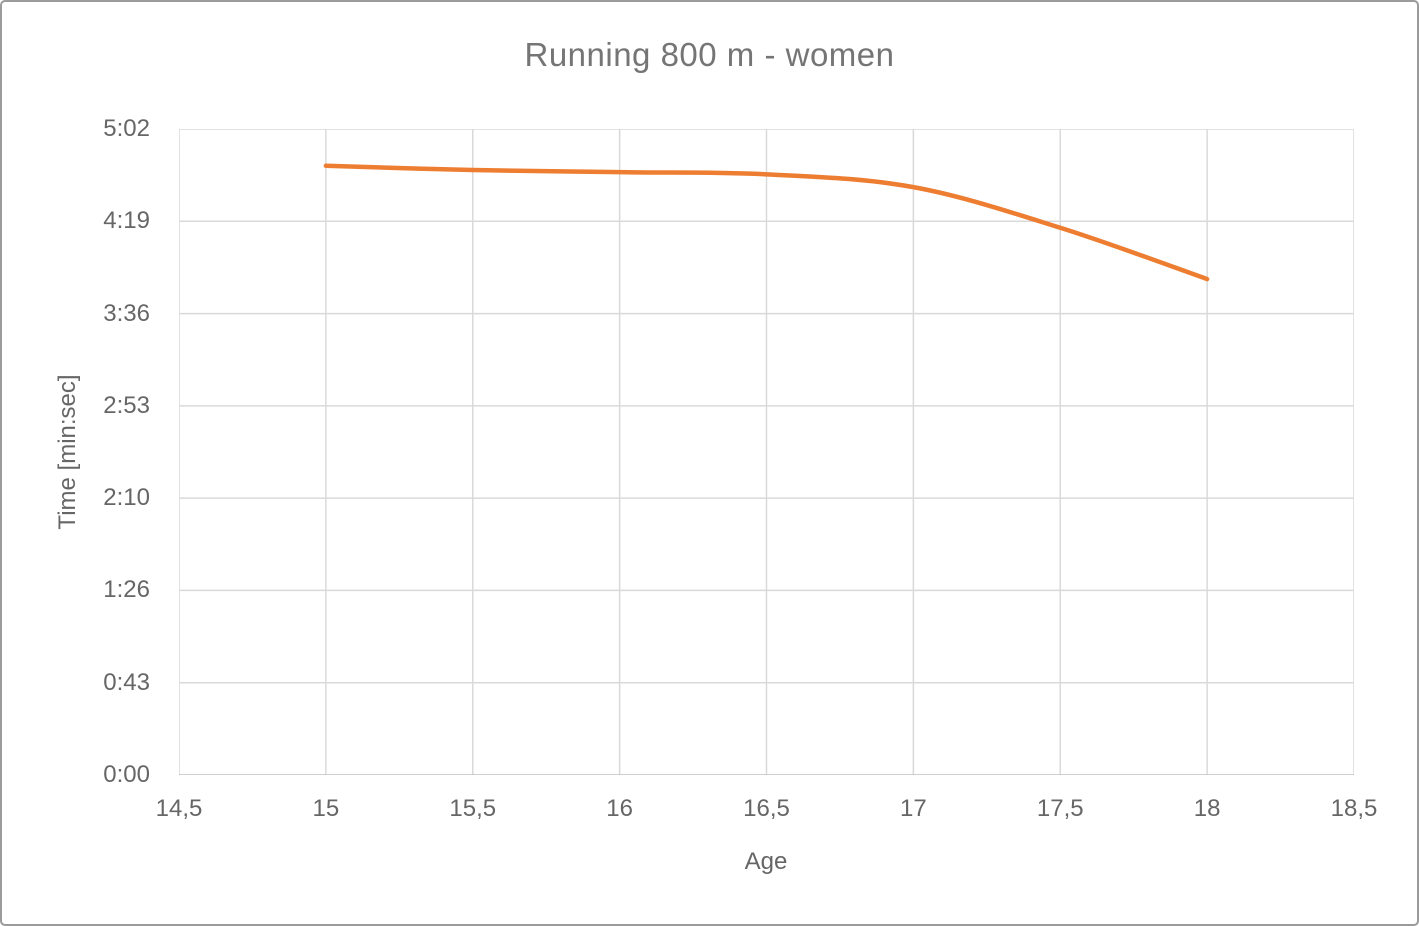  What do you see at coordinates (126, 128) in the screenshot?
I see `y-tick-label: 5:02` at bounding box center [126, 128].